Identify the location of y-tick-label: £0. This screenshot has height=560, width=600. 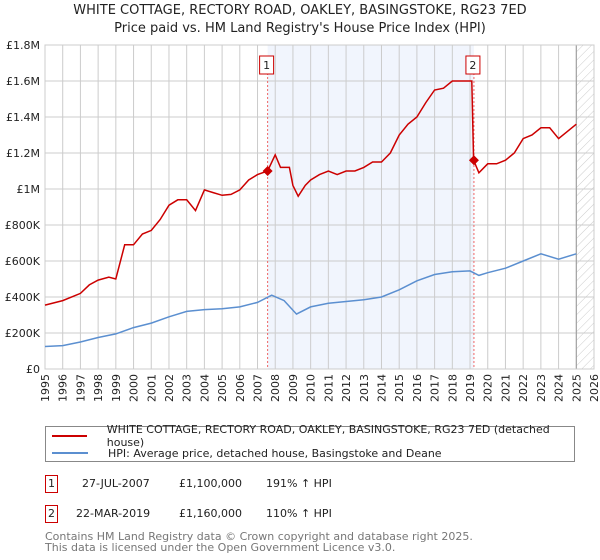
(33, 369).